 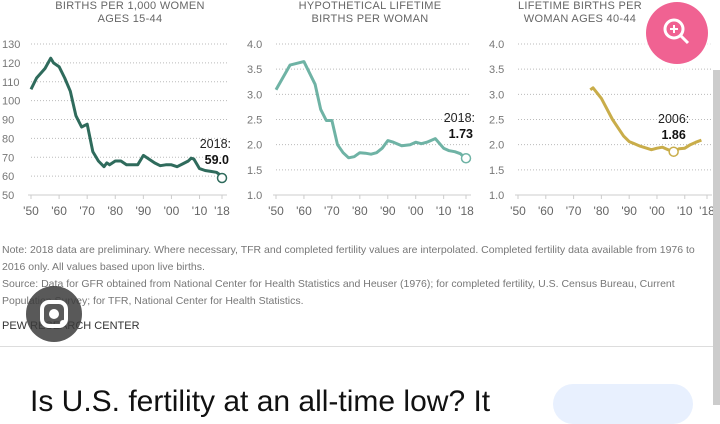 I want to click on article-headline: Is U.S. fertility at an all-time low? It, so click(x=260, y=401).